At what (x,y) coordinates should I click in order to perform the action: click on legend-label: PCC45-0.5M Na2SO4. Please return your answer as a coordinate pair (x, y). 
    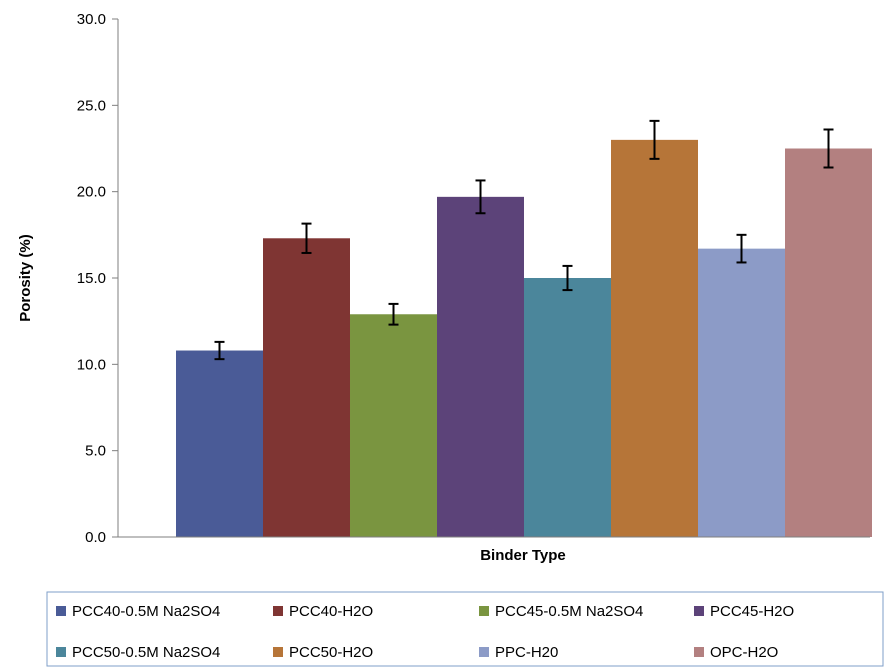
    Looking at the image, I should click on (569, 611).